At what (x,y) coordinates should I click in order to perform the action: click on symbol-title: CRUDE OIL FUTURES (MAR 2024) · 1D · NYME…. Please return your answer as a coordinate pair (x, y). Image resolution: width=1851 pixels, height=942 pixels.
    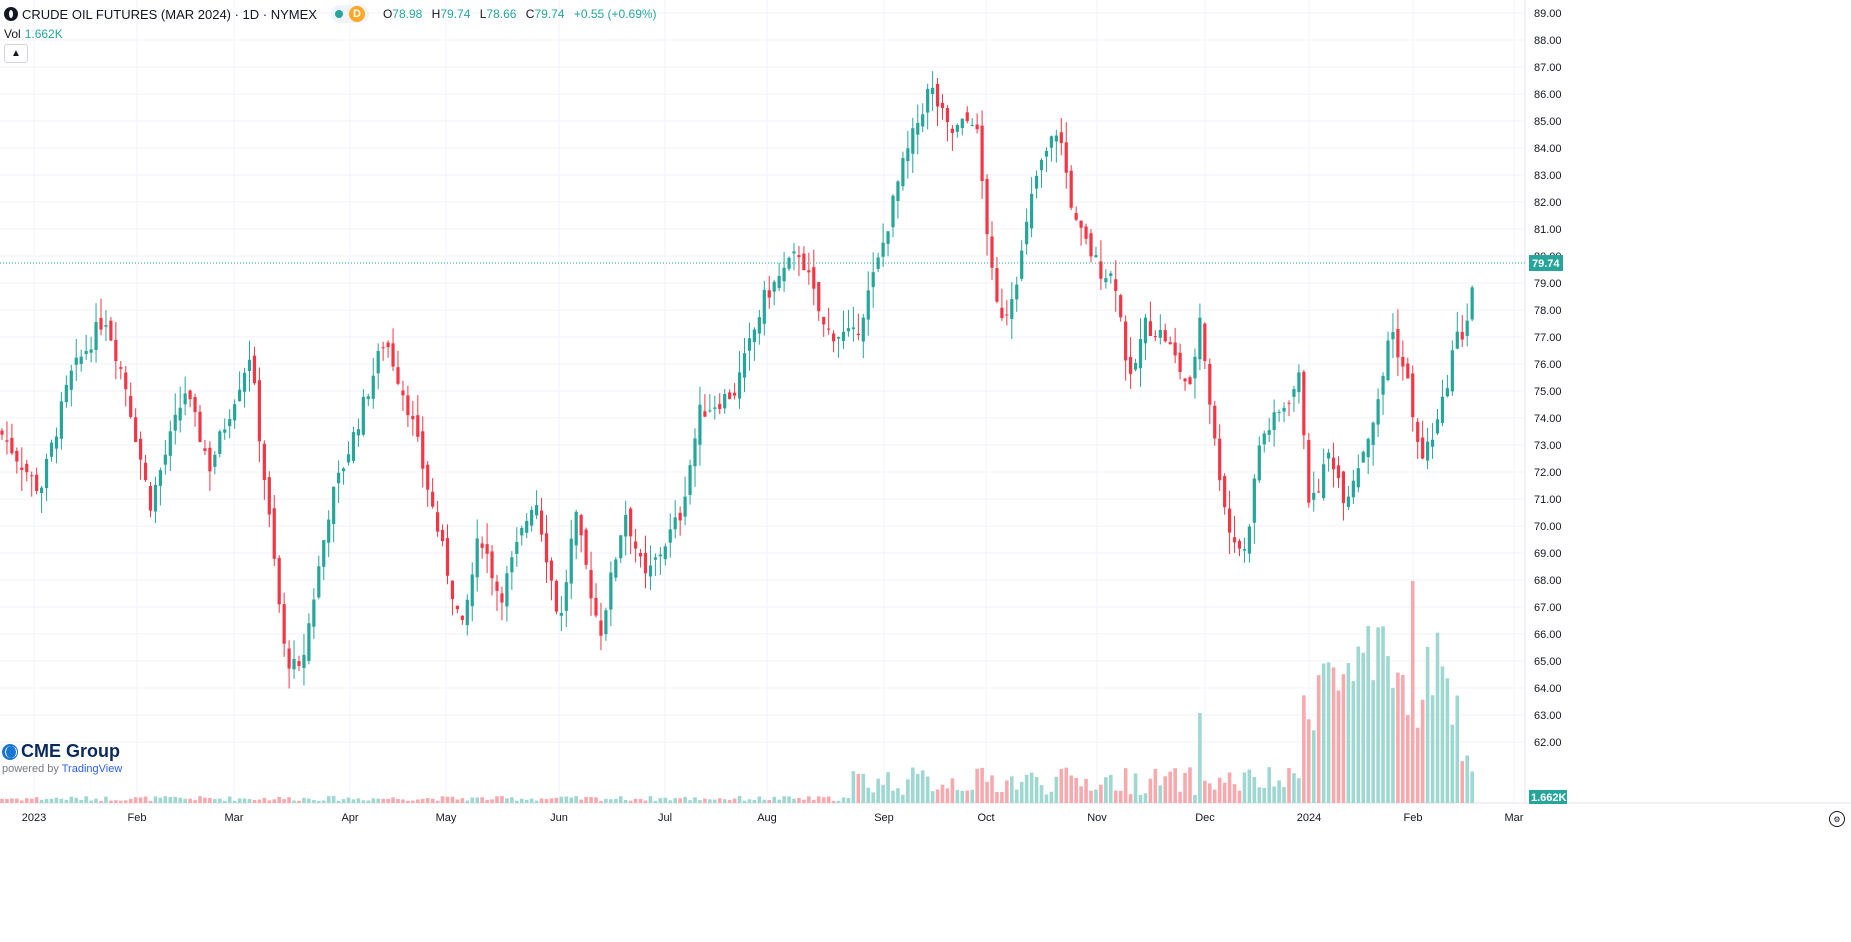
    Looking at the image, I should click on (169, 14).